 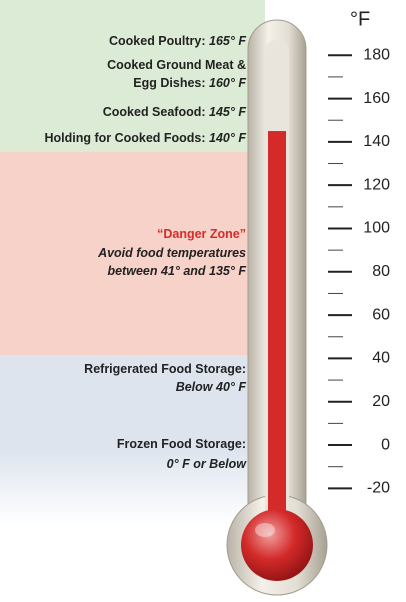 I want to click on temperature: 140° F, so click(x=227, y=138).